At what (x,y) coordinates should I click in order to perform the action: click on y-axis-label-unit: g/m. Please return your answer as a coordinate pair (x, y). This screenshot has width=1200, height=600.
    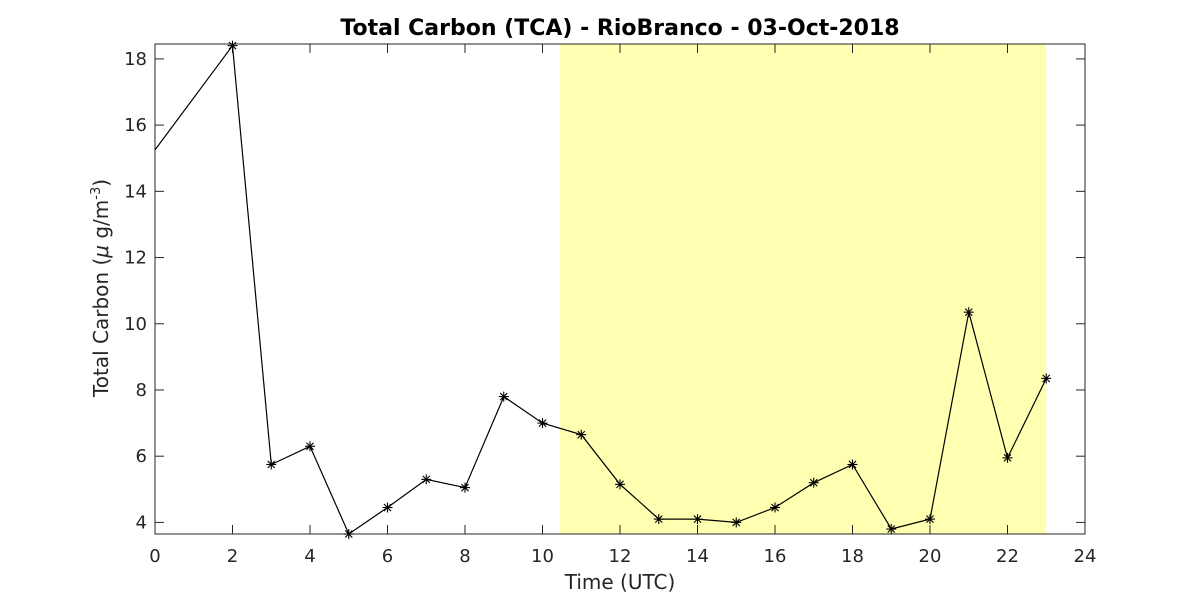
    Looking at the image, I should click on (101, 222).